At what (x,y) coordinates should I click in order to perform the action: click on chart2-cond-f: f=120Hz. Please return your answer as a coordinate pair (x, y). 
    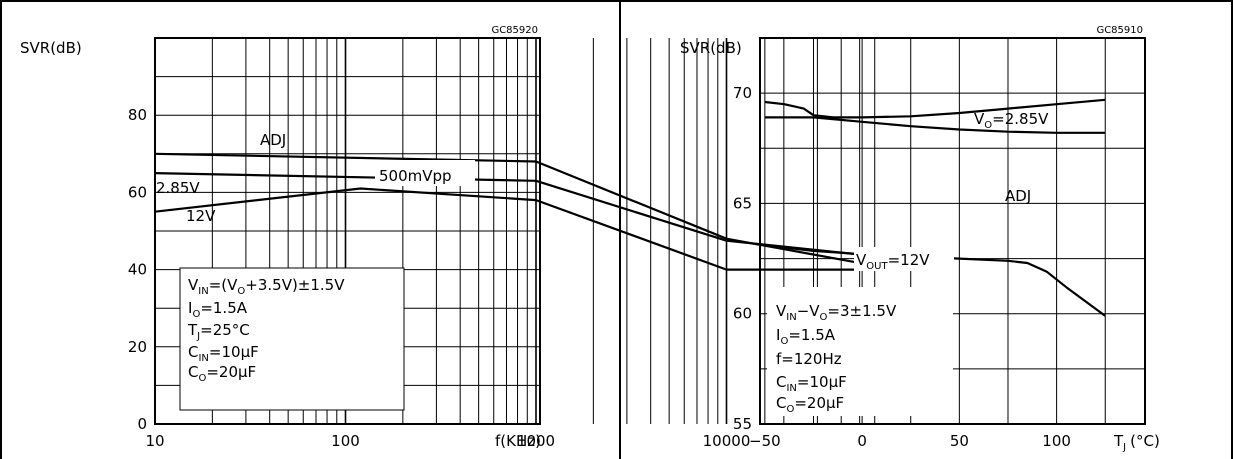
    Looking at the image, I should click on (809, 359).